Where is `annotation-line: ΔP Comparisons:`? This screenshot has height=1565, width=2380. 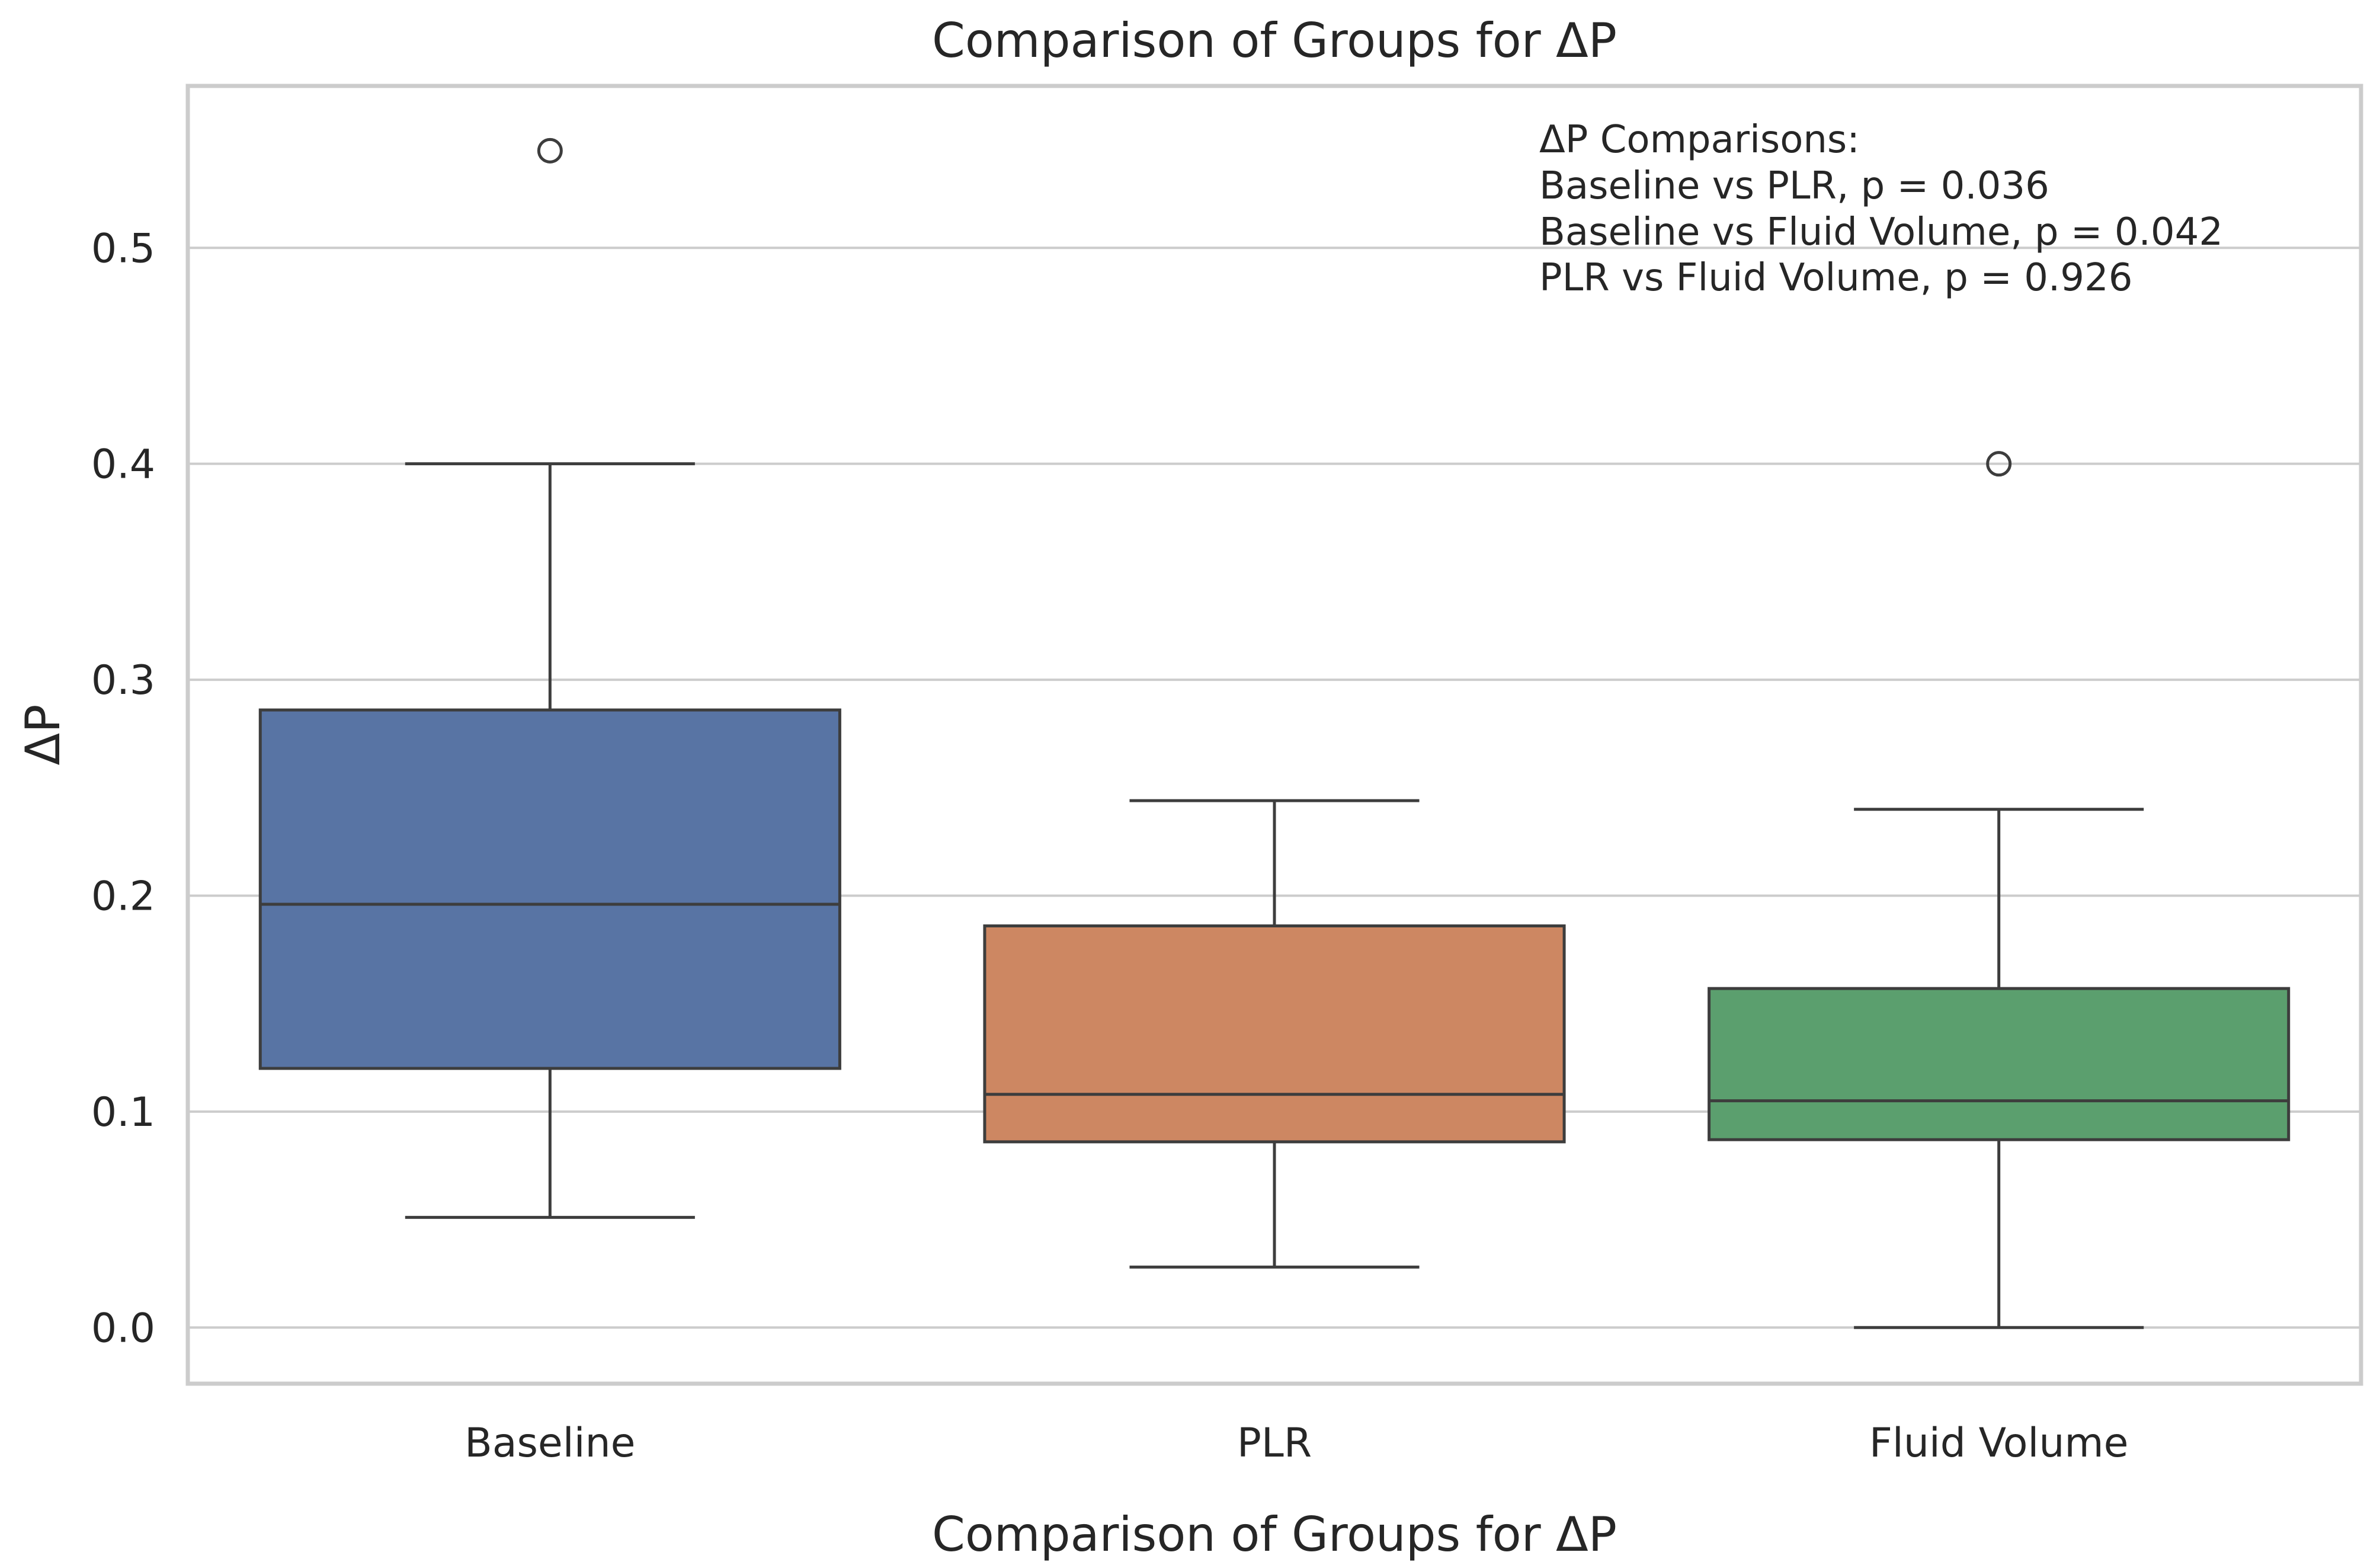
annotation-line: ΔP Comparisons: is located at coordinates (1699, 140).